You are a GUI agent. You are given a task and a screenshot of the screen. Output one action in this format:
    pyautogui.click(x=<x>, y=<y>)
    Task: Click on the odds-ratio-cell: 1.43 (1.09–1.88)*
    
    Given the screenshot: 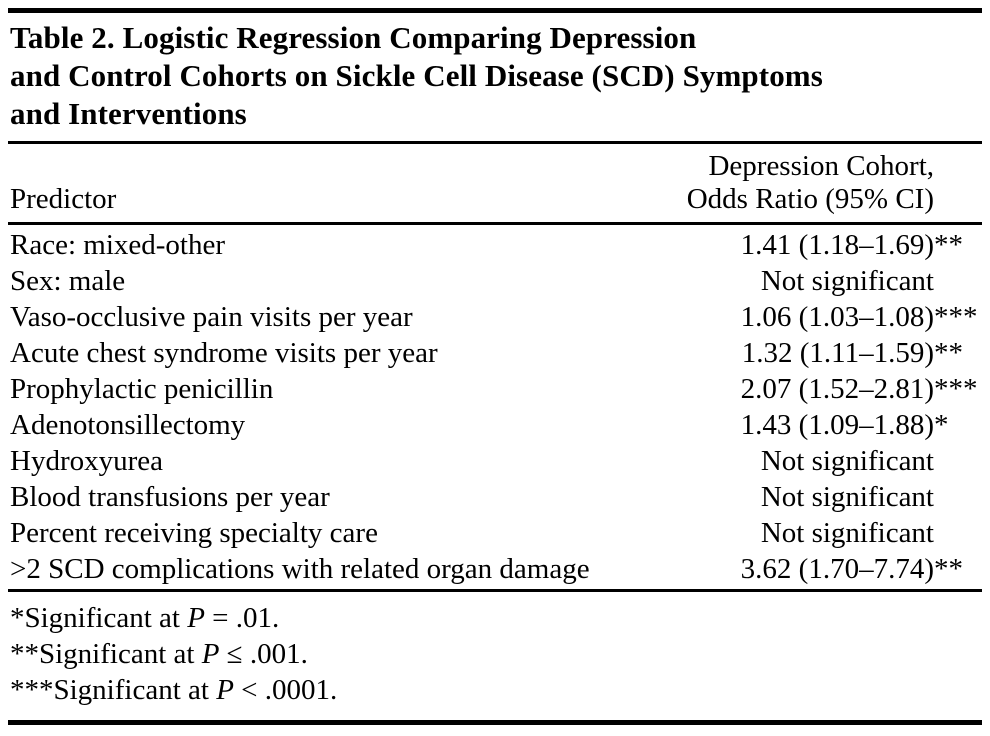 What is the action you would take?
    pyautogui.click(x=844, y=425)
    